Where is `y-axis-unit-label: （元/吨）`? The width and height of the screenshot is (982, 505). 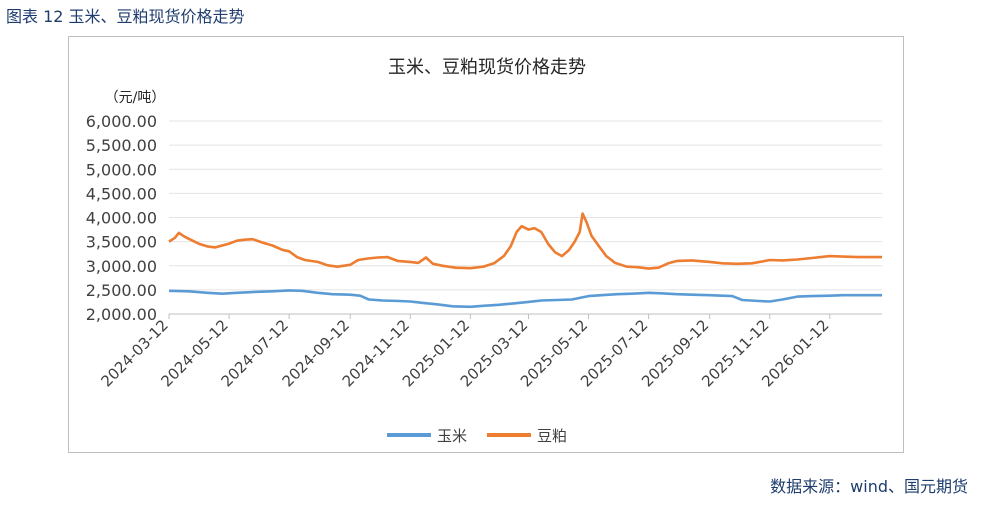
y-axis-unit-label: （元/吨） is located at coordinates (135, 98).